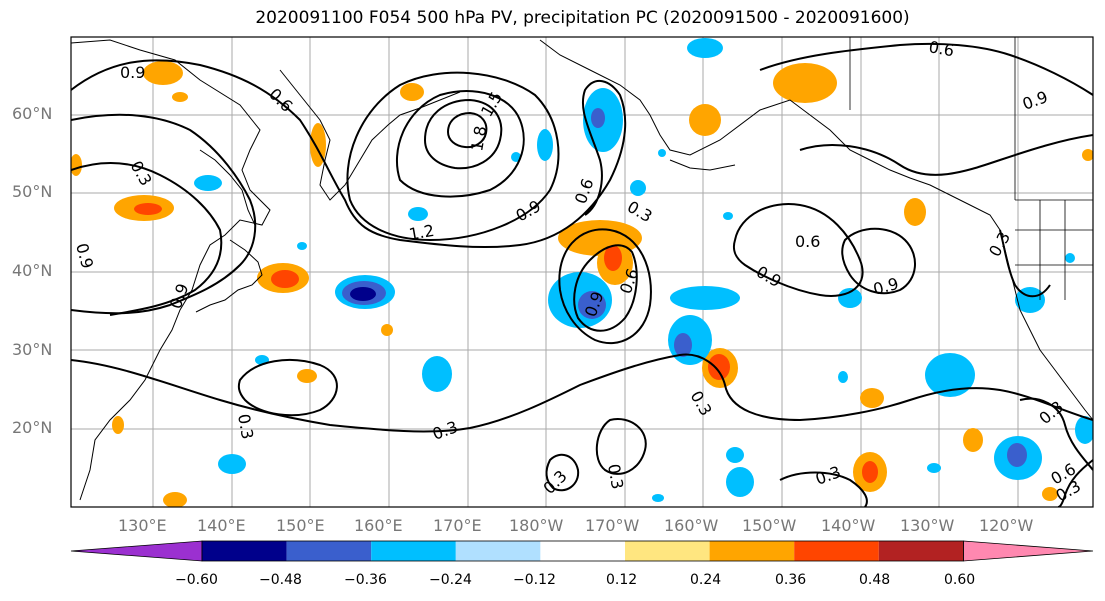  I want to click on political-borders, so click(971, 168).